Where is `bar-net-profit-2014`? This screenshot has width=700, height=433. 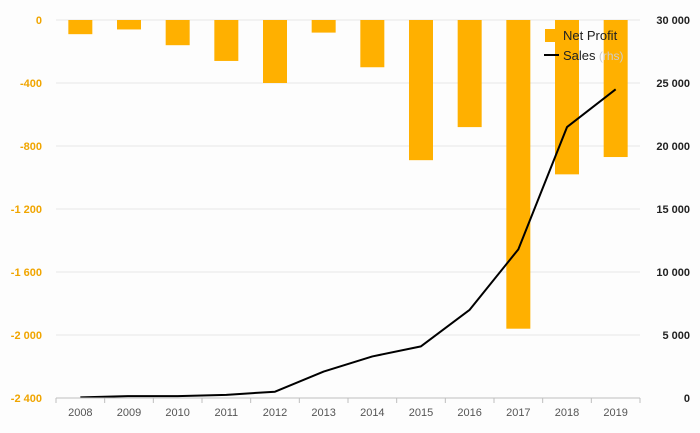
bar-net-profit-2014 is located at coordinates (372, 44).